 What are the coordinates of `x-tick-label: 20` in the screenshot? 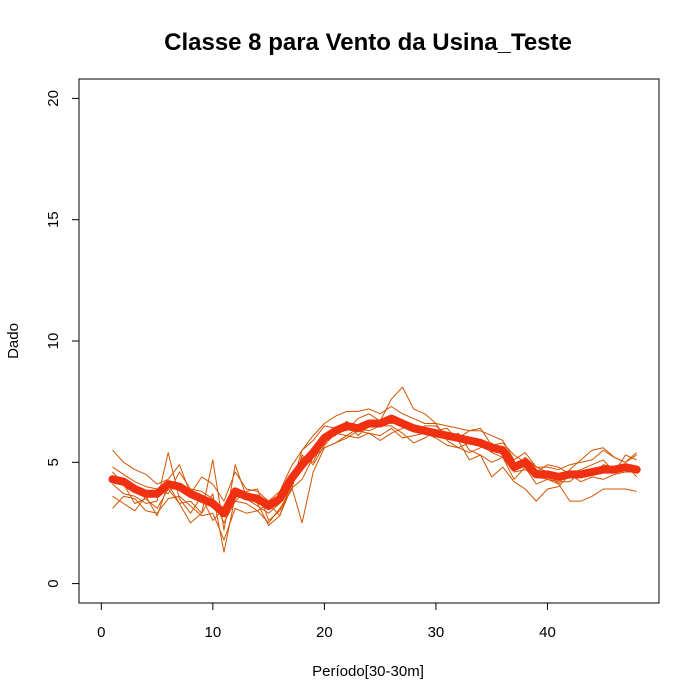 It's located at (324, 632).